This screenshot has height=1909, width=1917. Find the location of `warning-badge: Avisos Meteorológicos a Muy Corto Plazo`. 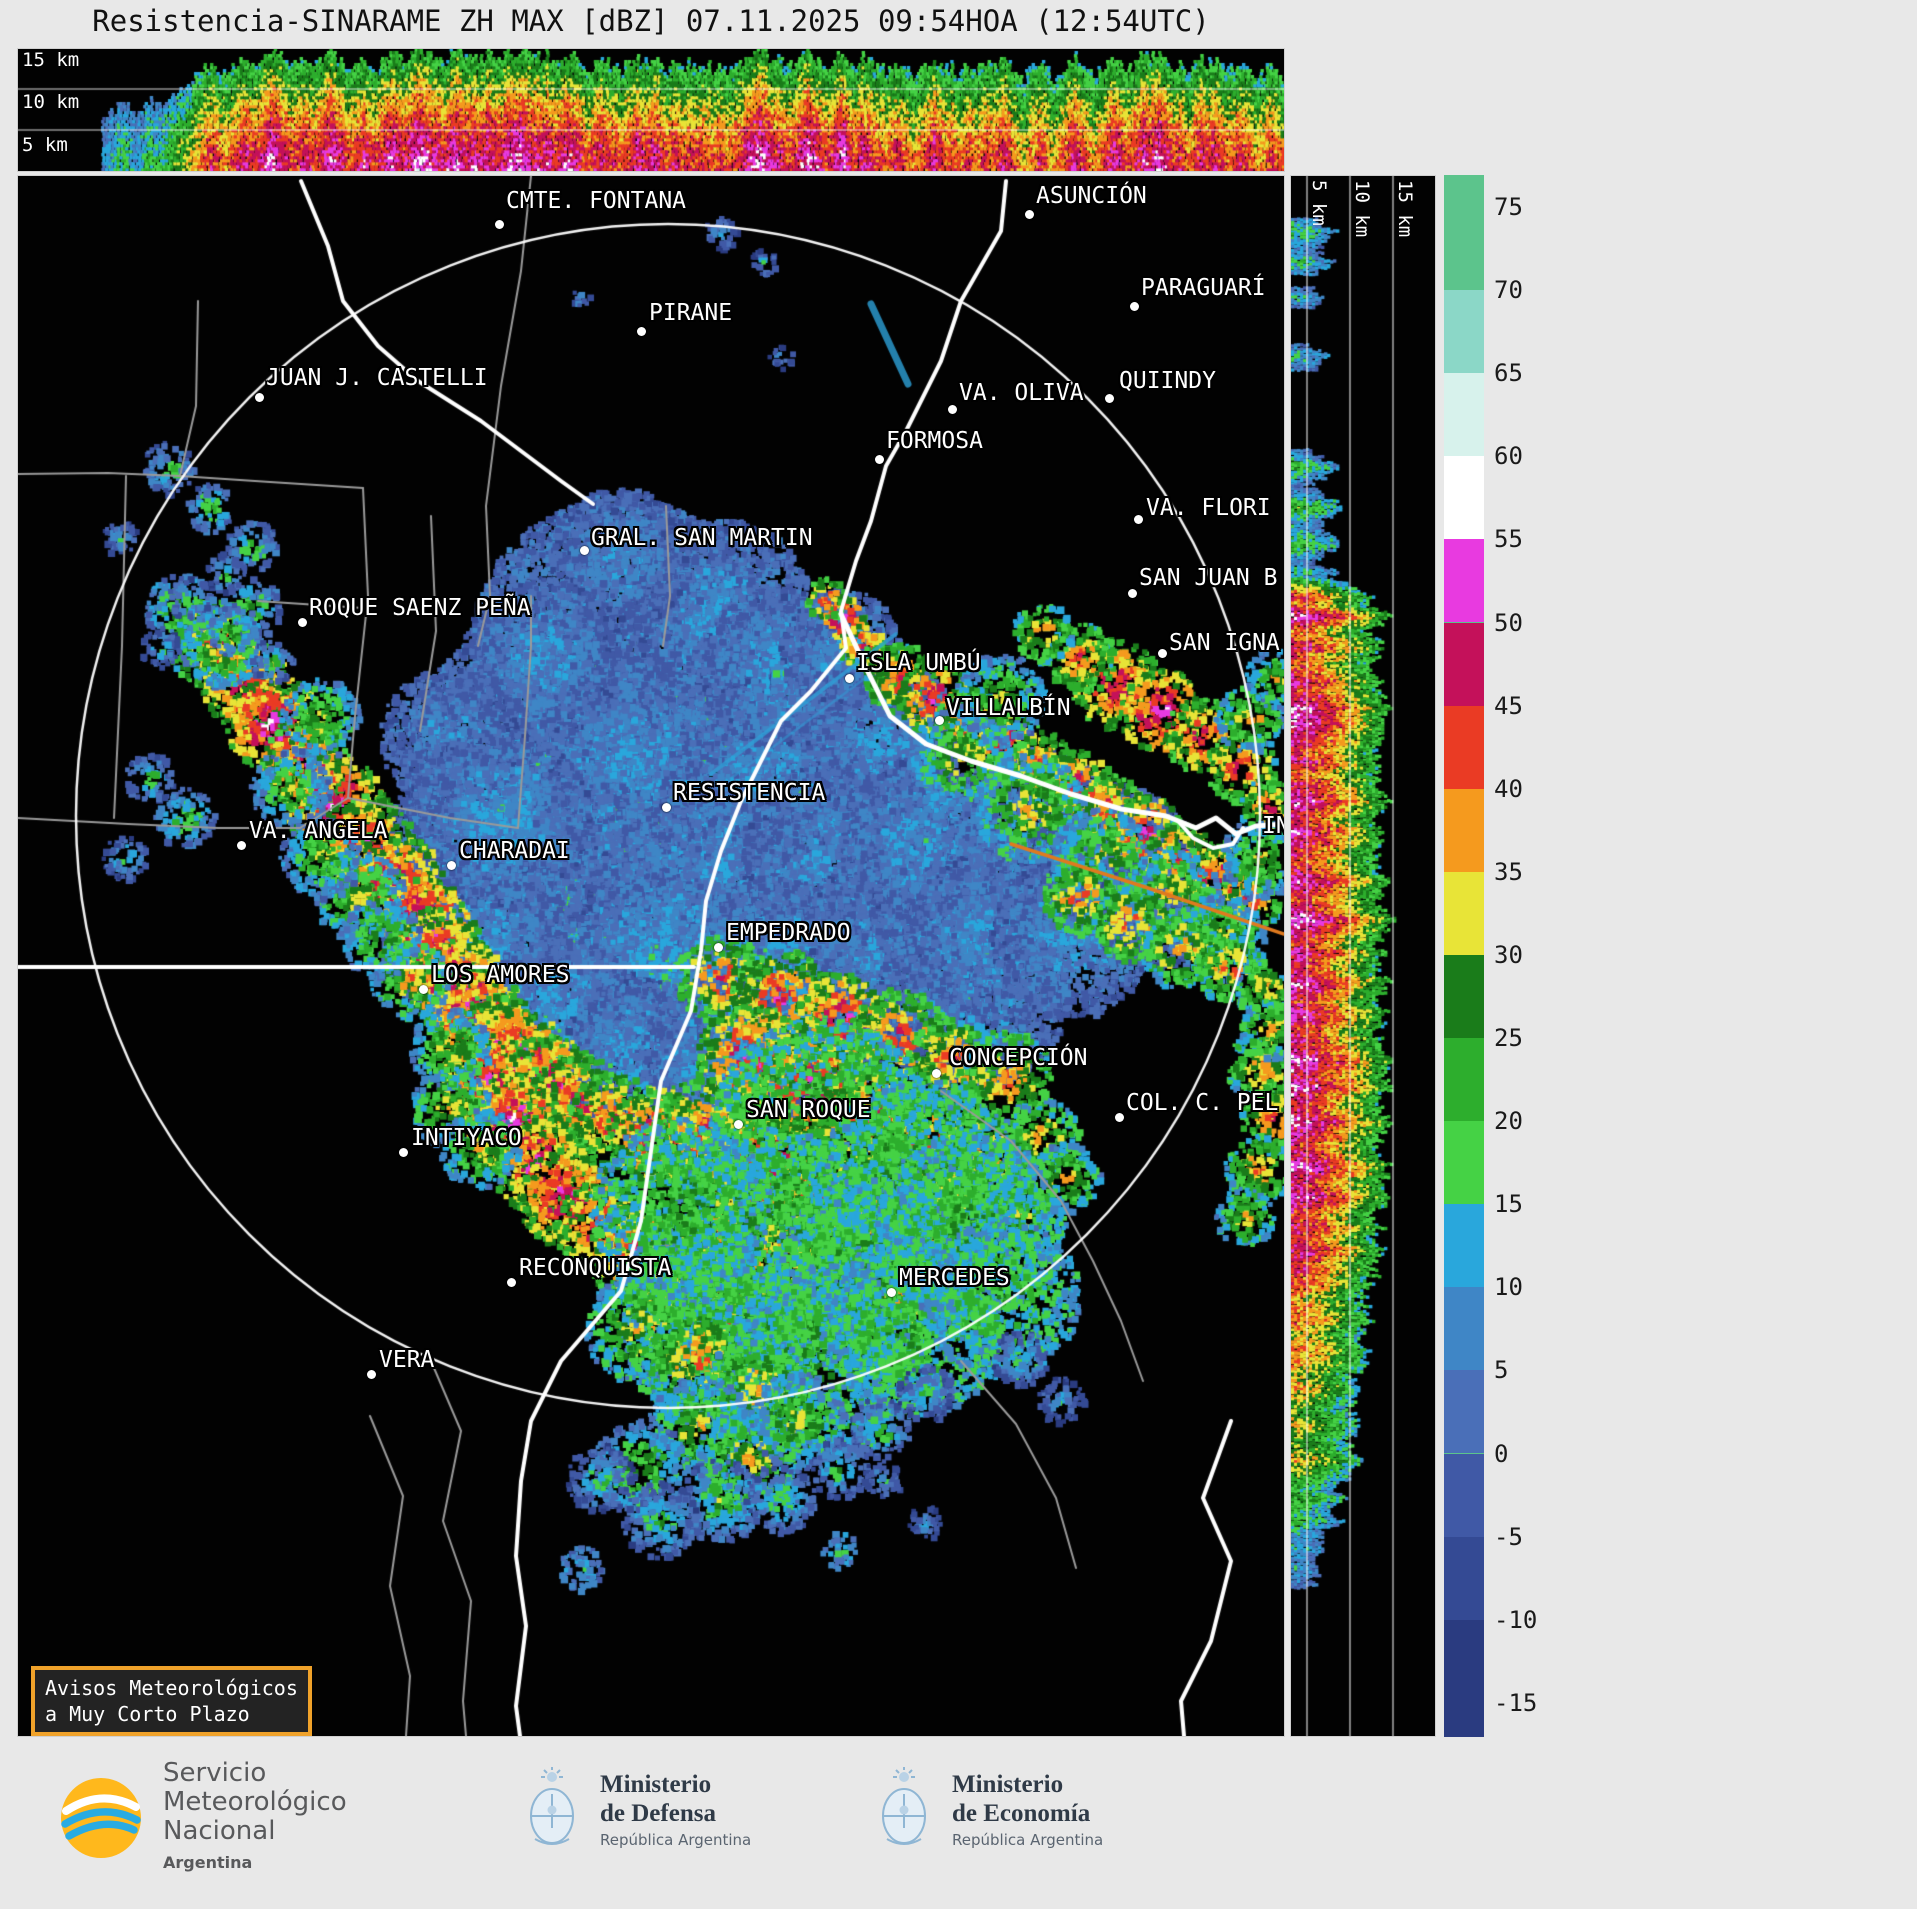

warning-badge: Avisos Meteorológicos a Muy Corto Plazo is located at coordinates (171, 1701).